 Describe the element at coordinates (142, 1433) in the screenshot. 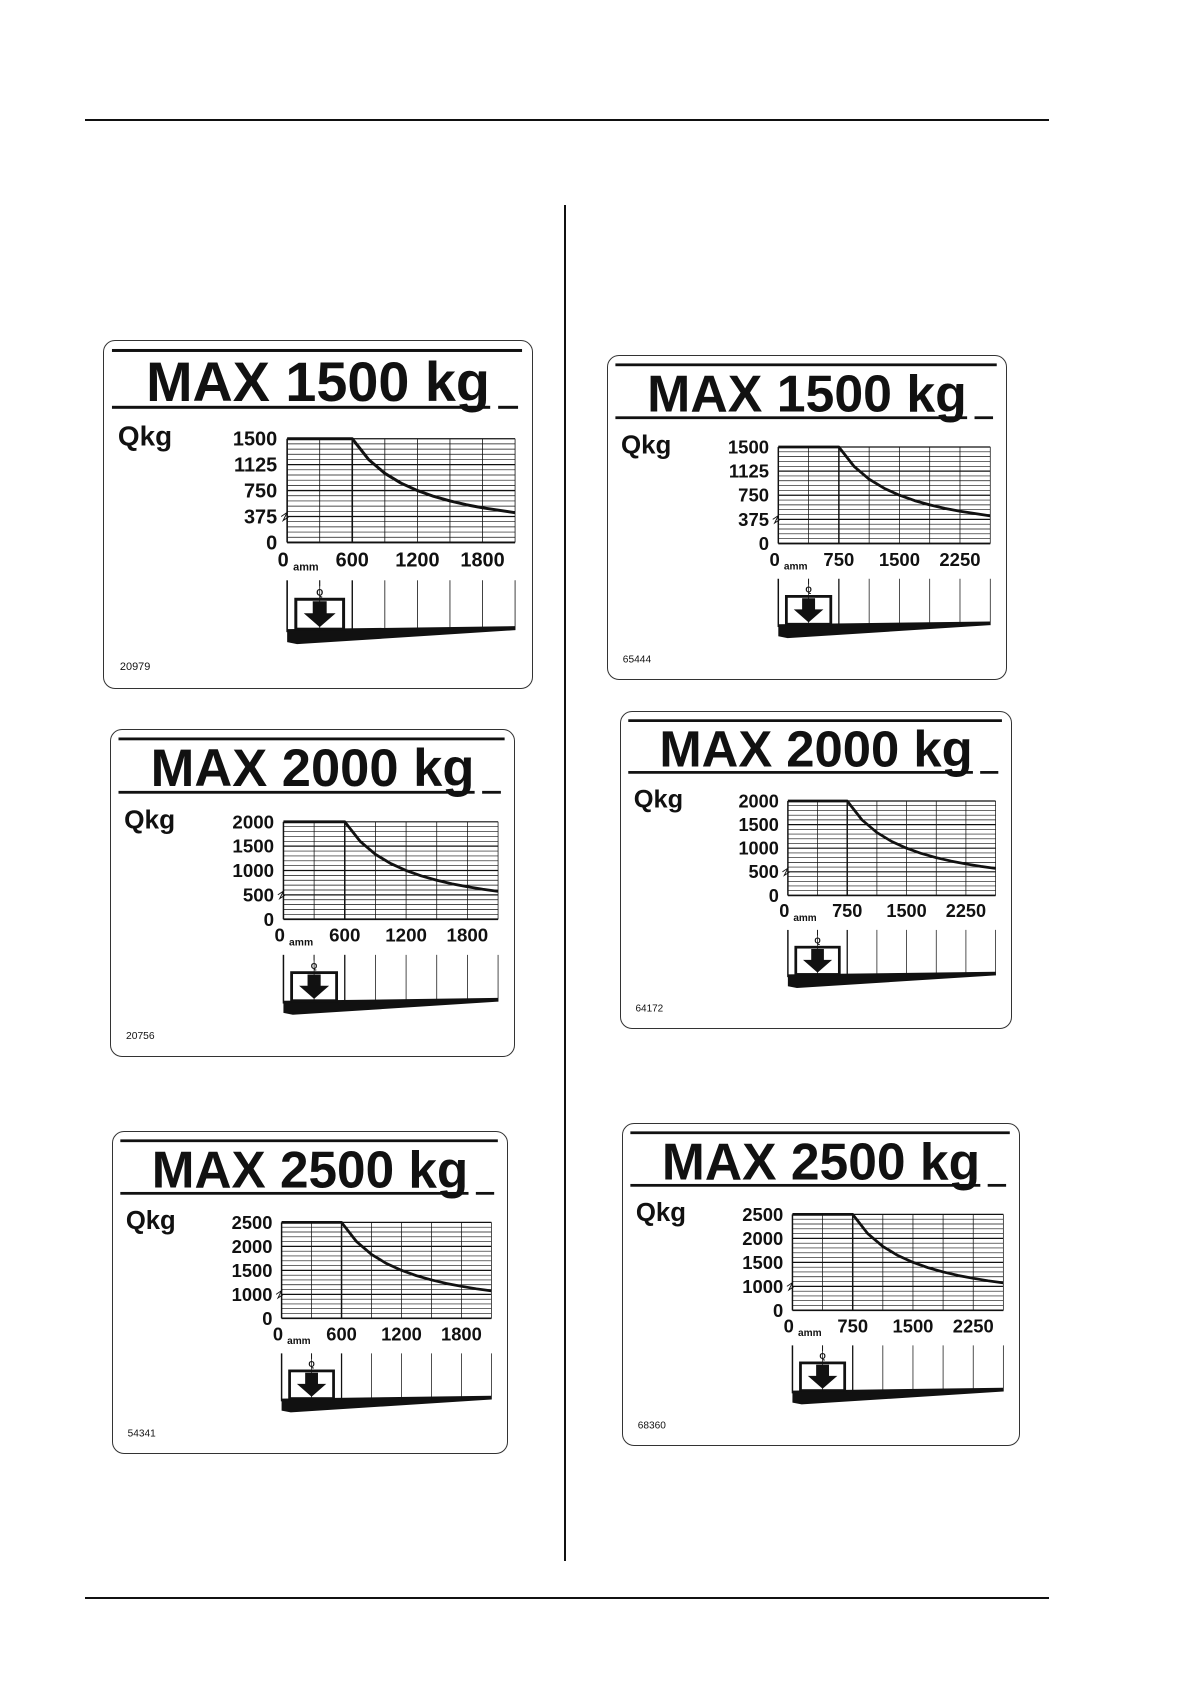

I see `plate-code: 54341` at that location.